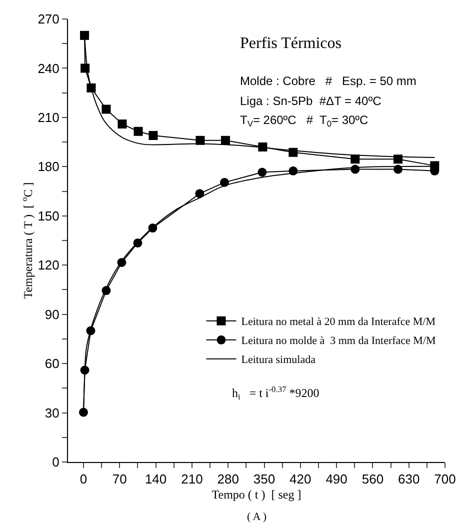  Describe the element at coordinates (49, 117) in the screenshot. I see `y-tick-label: 210` at that location.